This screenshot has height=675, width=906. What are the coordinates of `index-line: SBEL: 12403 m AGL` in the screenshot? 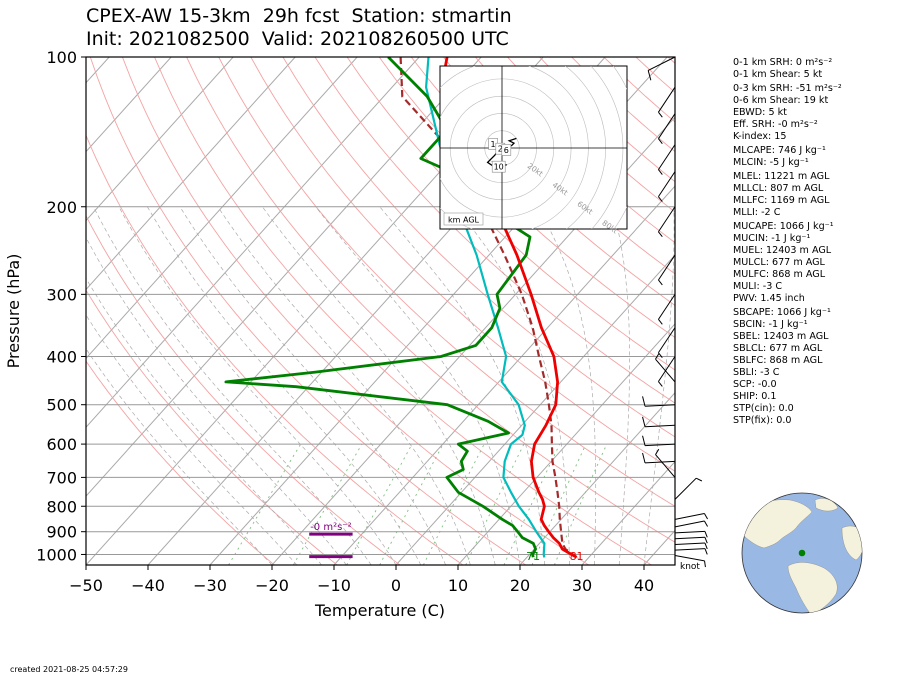 It's located at (781, 336).